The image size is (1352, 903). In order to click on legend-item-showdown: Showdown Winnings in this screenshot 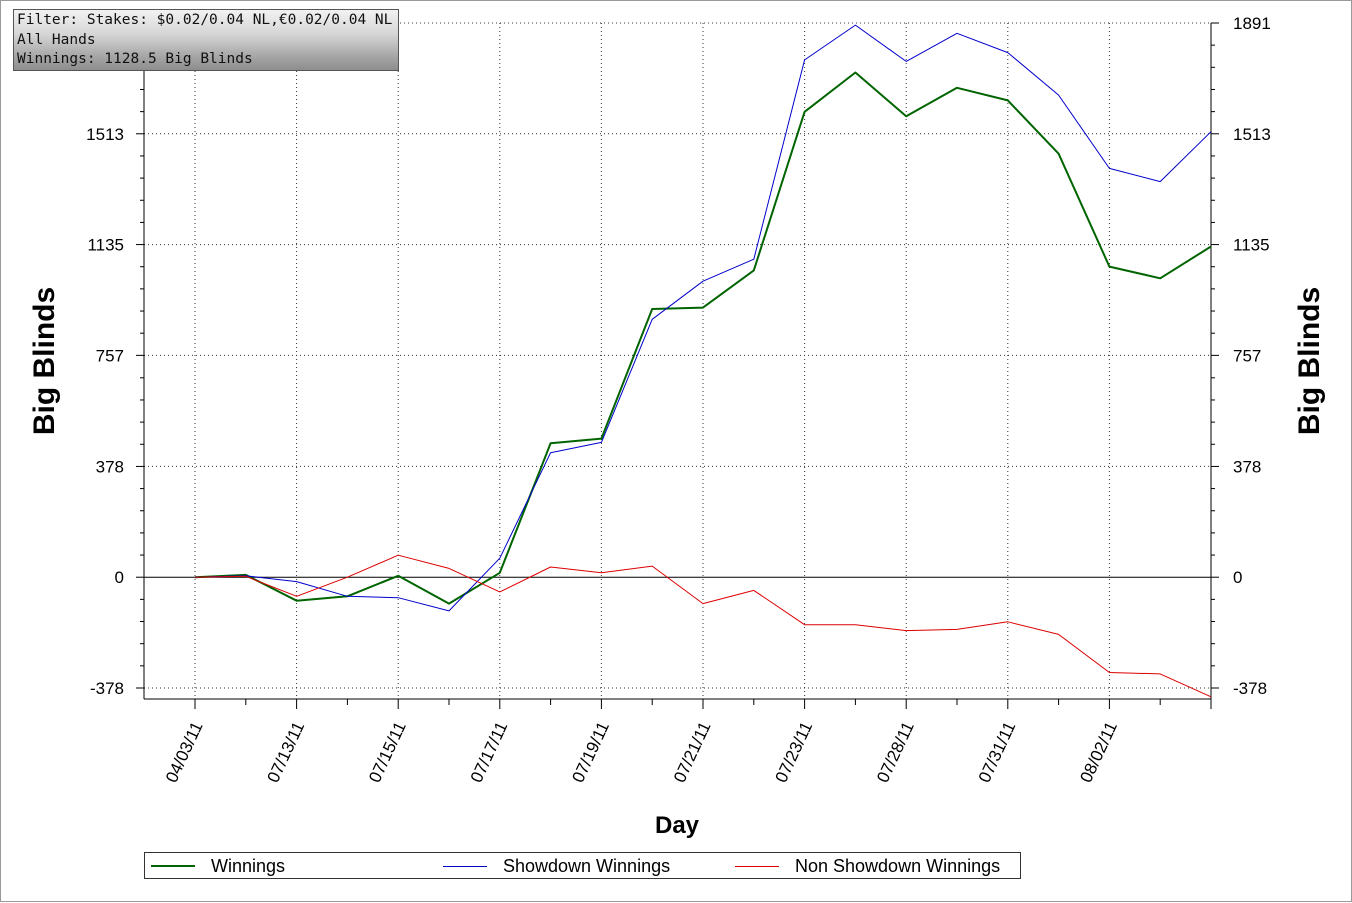, I will do `click(556, 866)`.